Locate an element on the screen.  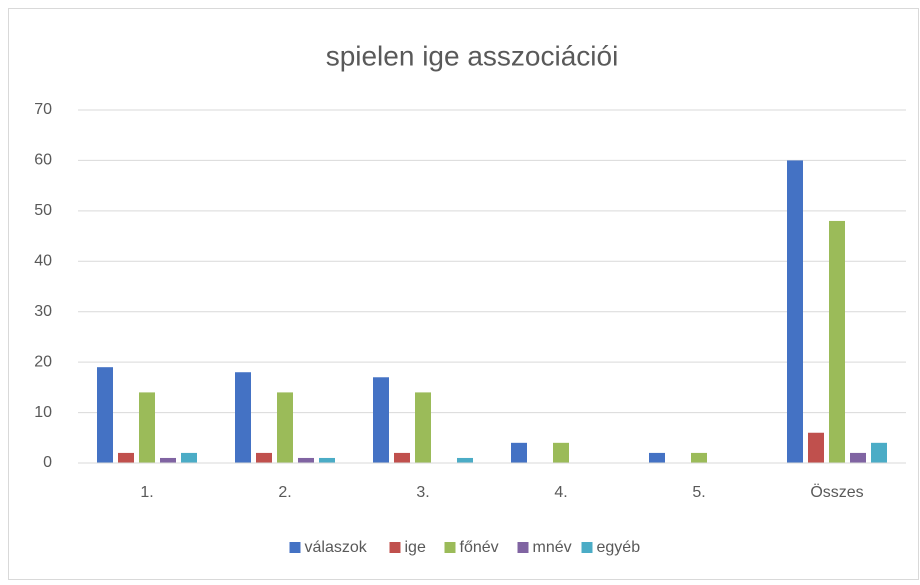
x-tick-label: 5. is located at coordinates (698, 492).